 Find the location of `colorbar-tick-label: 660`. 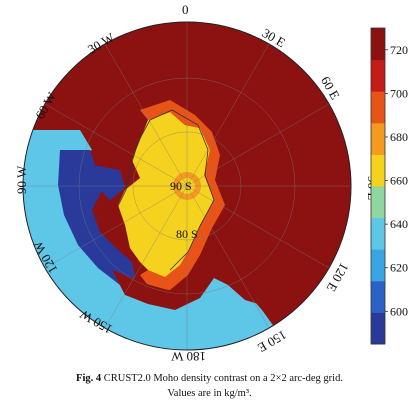

colorbar-tick-label: 660 is located at coordinates (399, 181).